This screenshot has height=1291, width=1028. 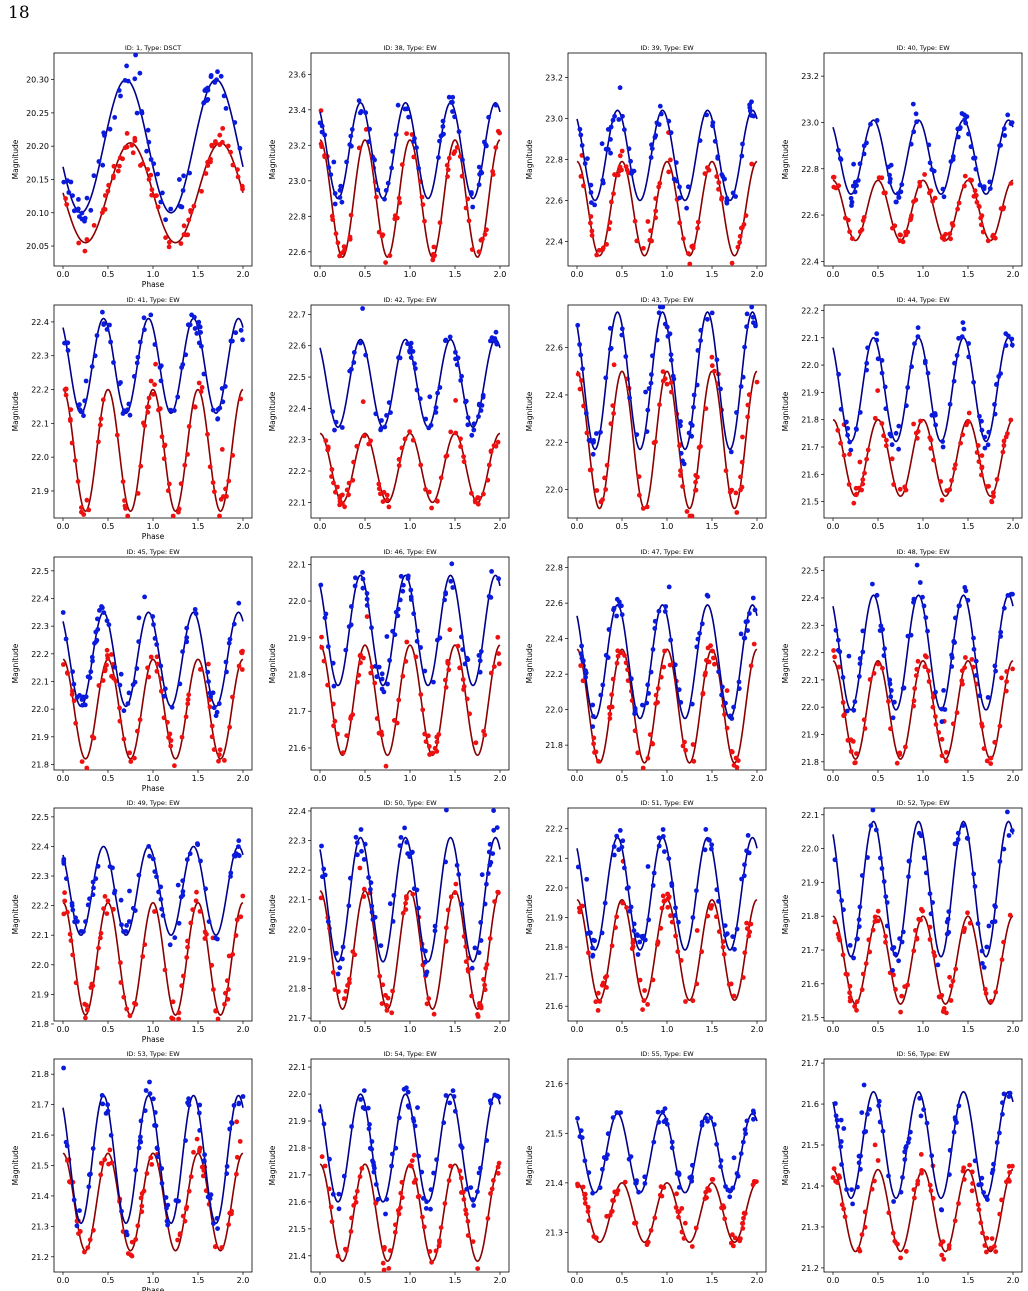 I want to click on red-fit-line, so click(x=923, y=458).